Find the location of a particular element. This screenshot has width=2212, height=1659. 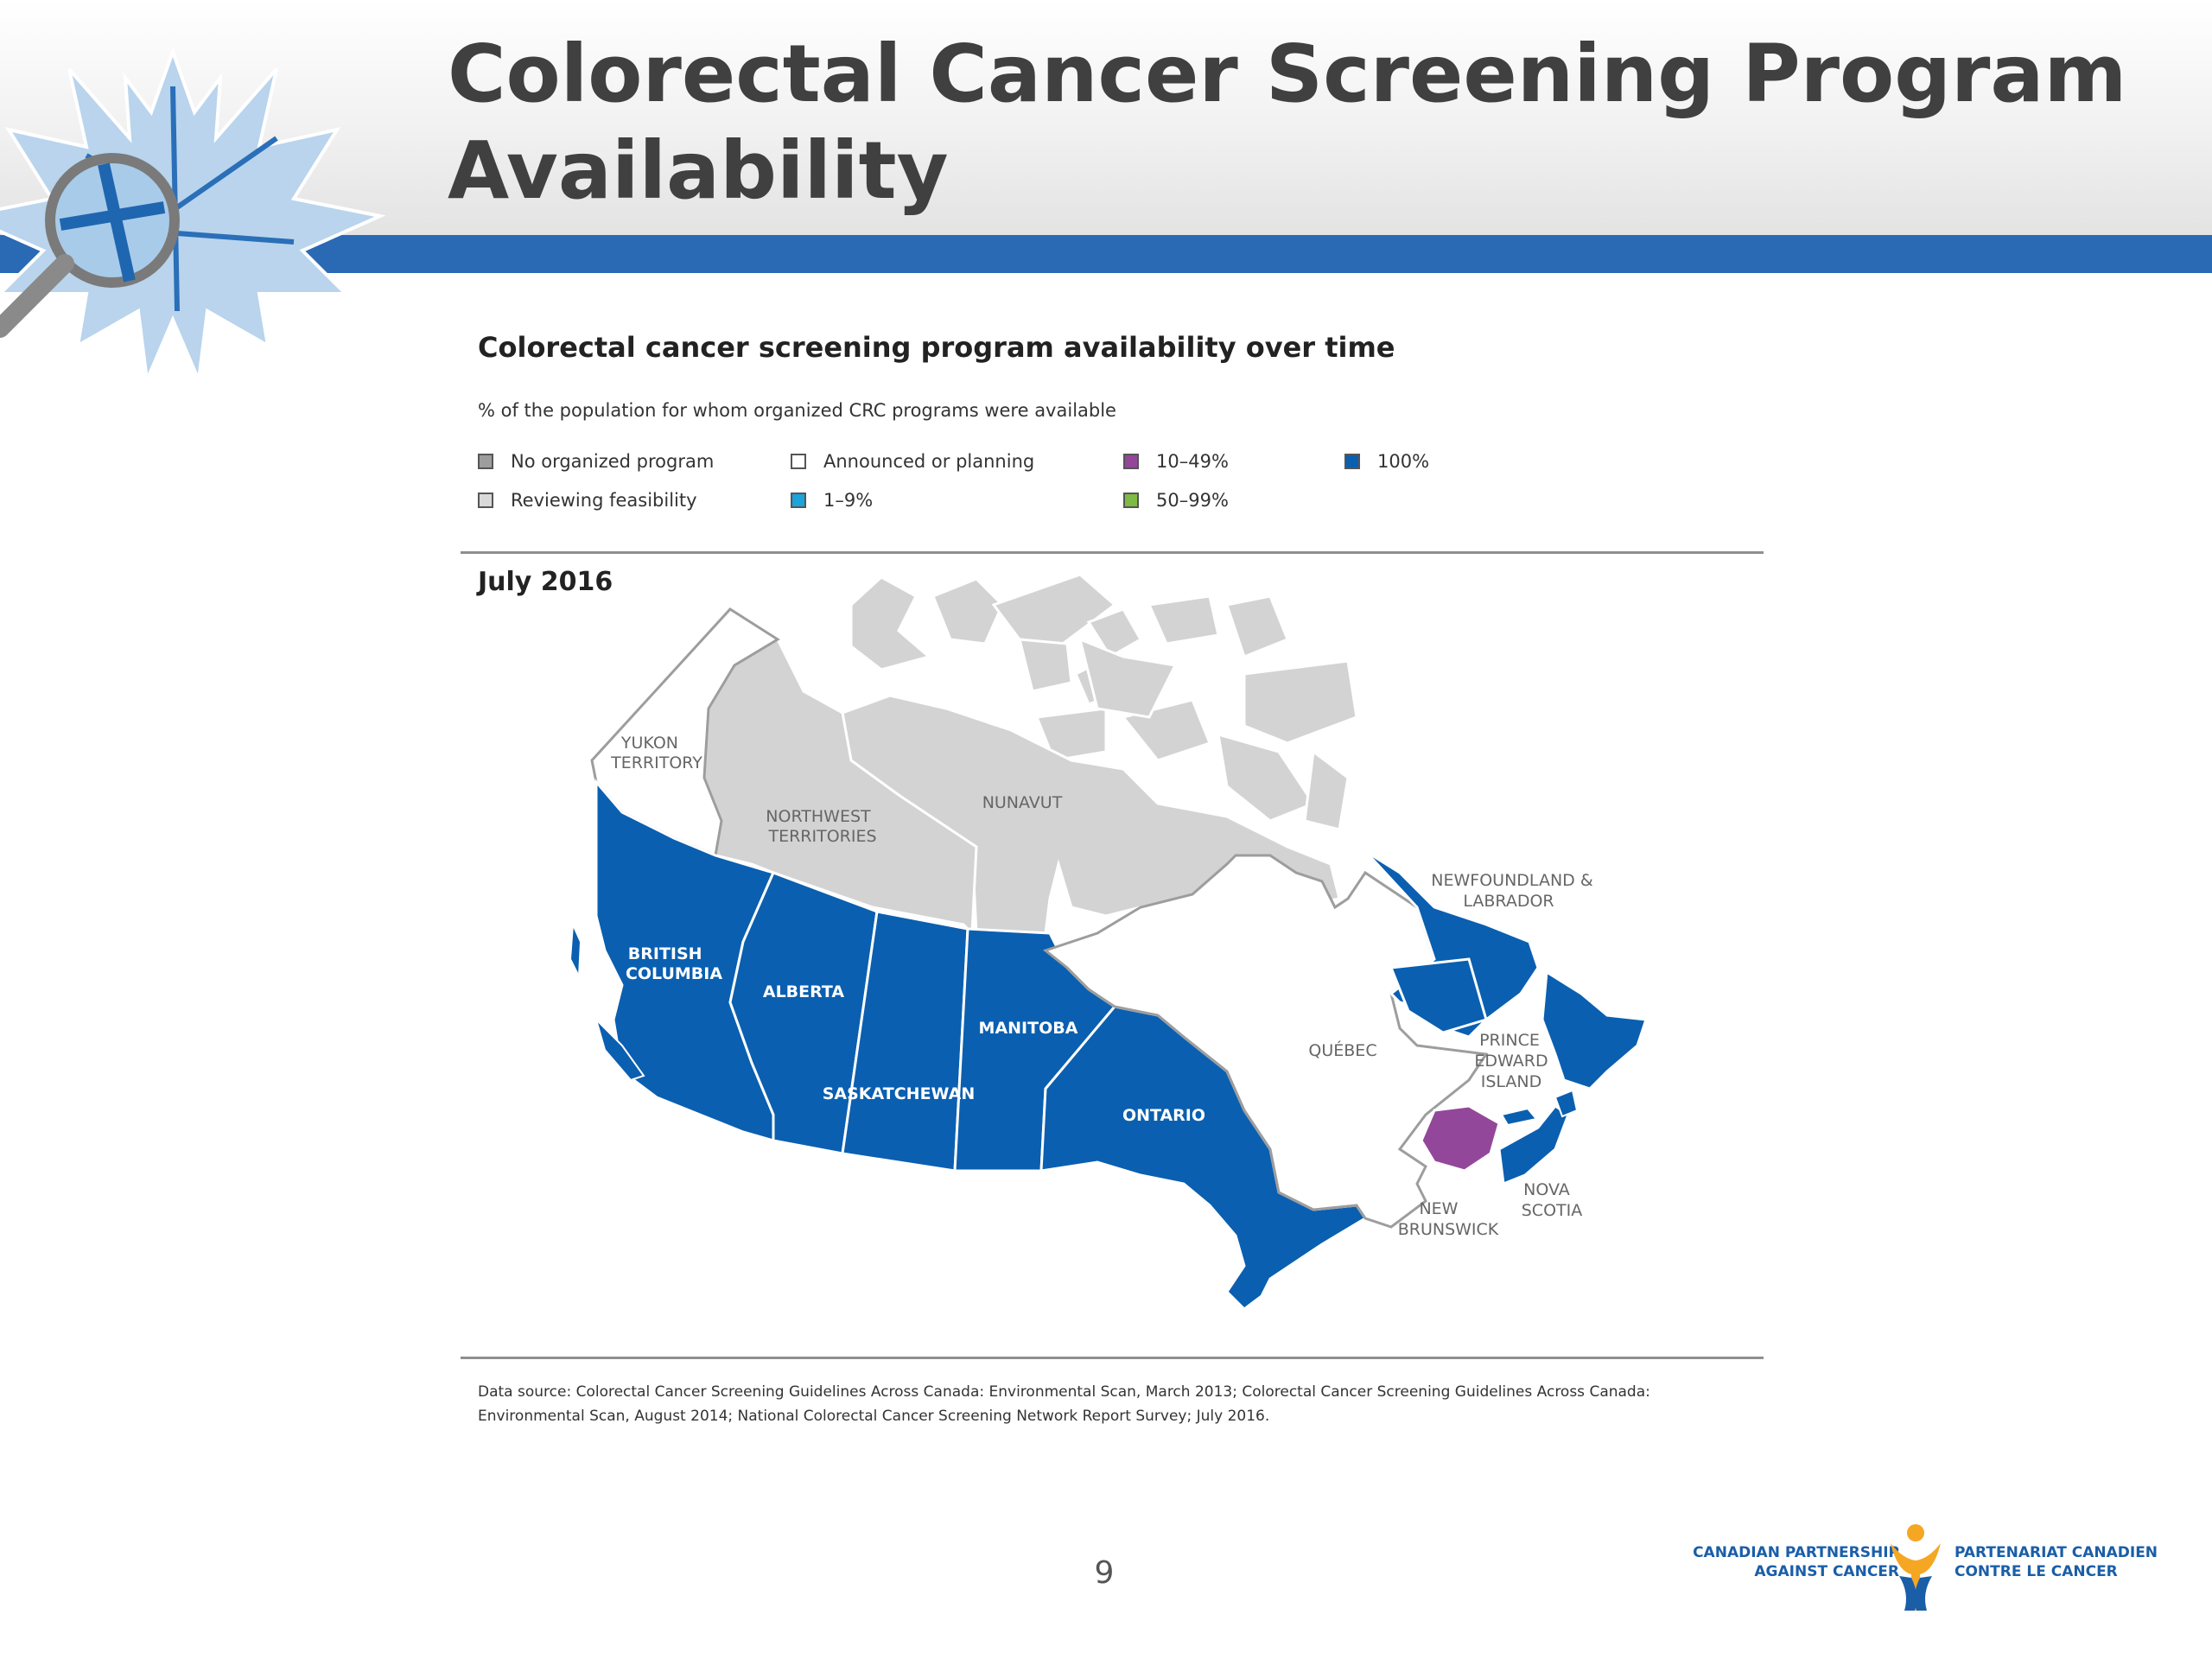

label-pei-line3: ISLAND is located at coordinates (1511, 1081).